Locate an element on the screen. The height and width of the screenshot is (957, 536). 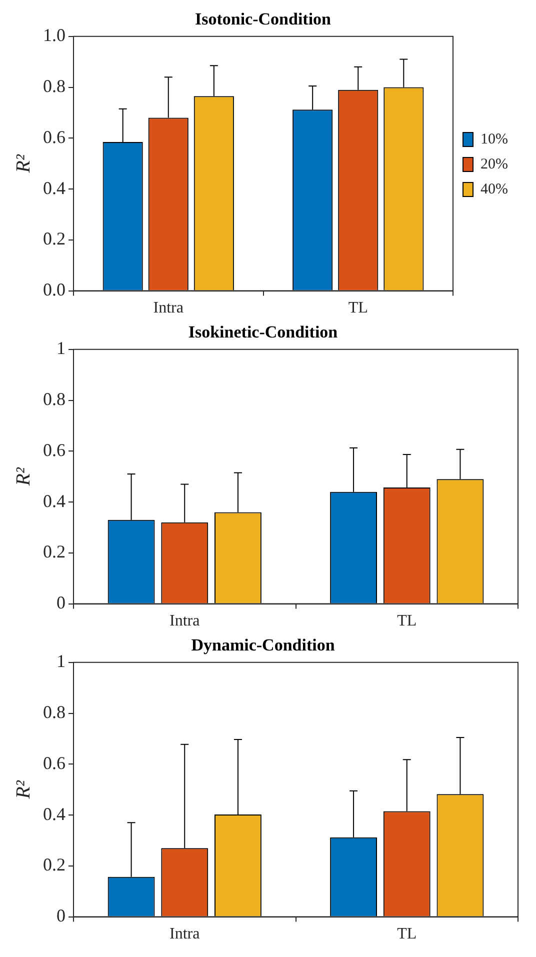
chart-title: Dynamic-Condition is located at coordinates (263, 645).